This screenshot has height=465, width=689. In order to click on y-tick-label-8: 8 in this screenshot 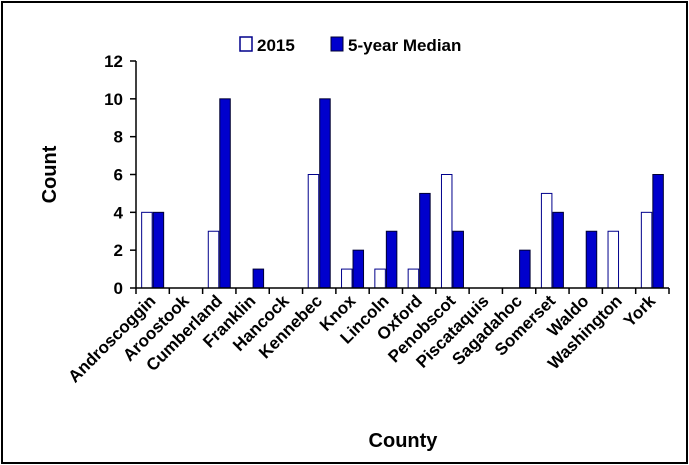, I will do `click(118, 137)`.